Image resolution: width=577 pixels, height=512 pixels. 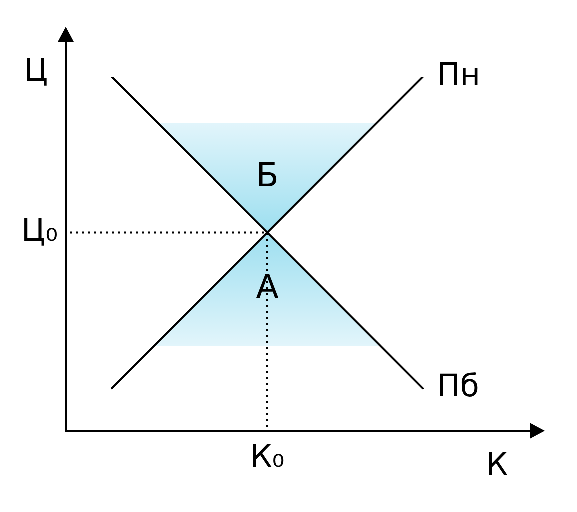 What do you see at coordinates (267, 174) in the screenshot?
I see `band-label: Б` at bounding box center [267, 174].